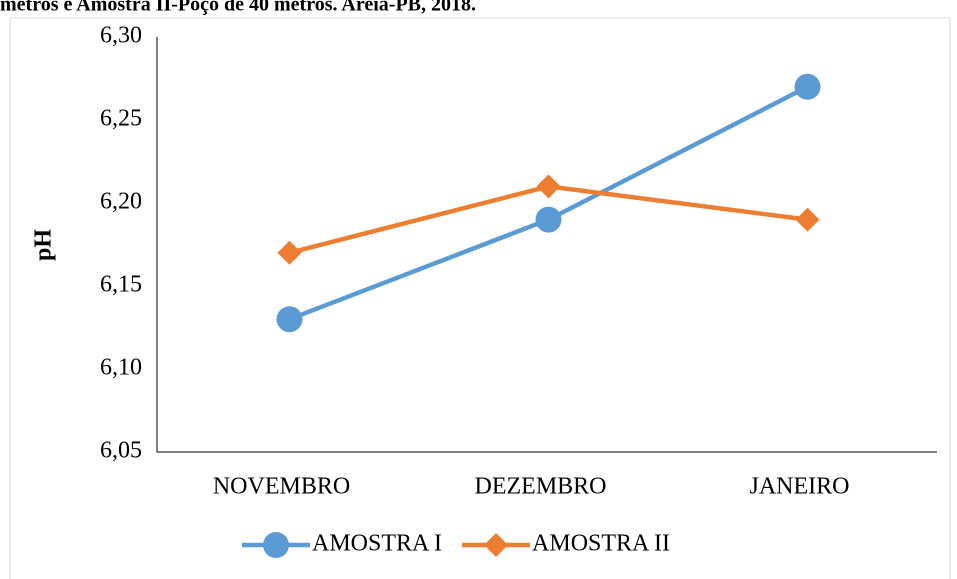 Image resolution: width=957 pixels, height=579 pixels. What do you see at coordinates (121, 451) in the screenshot?
I see `y-tick-label: 6,05` at bounding box center [121, 451].